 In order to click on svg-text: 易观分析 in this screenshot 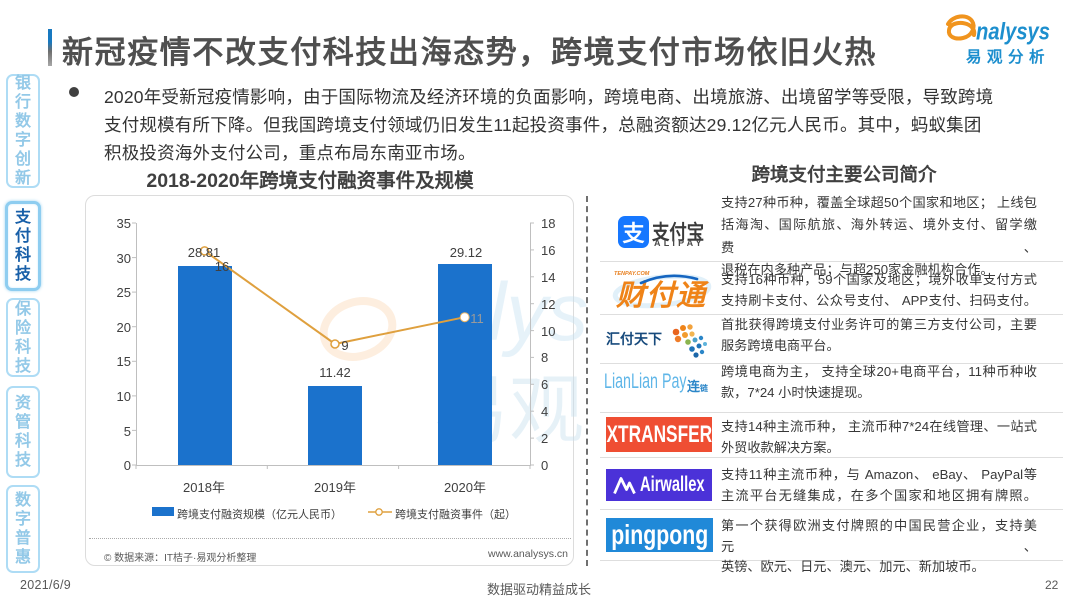, I will do `click(1008, 56)`.